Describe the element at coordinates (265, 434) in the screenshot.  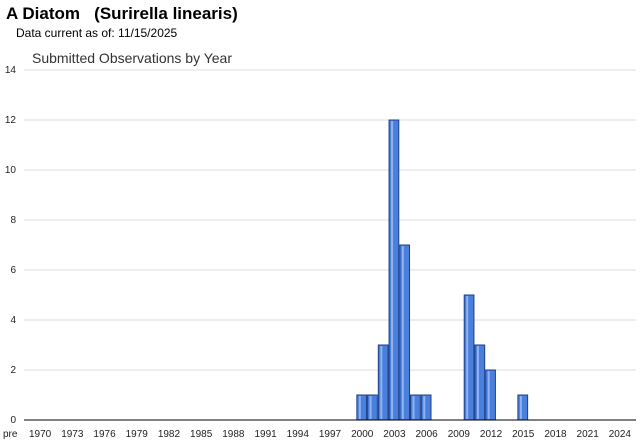
I see `x-tick-label: 1991` at that location.